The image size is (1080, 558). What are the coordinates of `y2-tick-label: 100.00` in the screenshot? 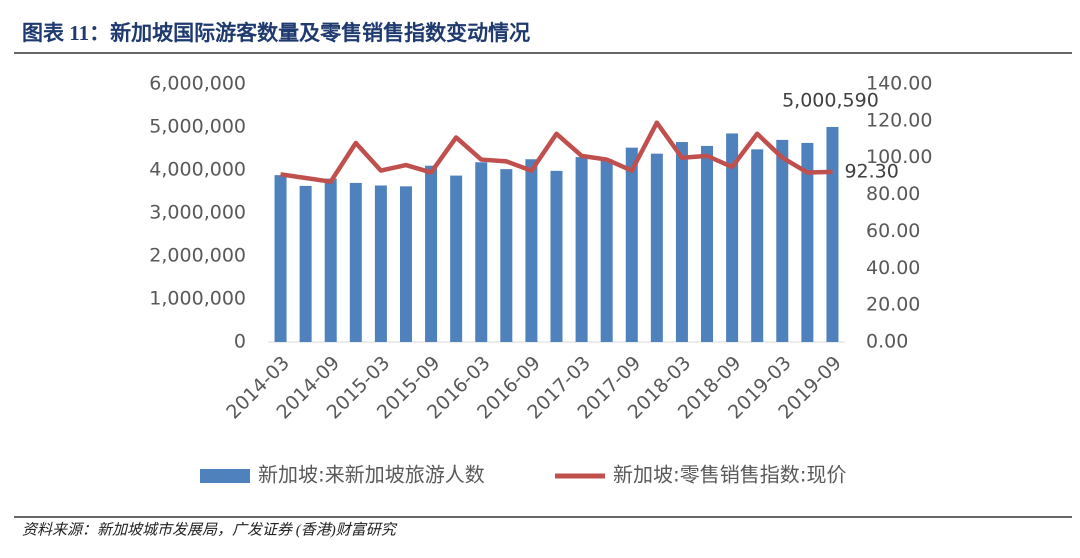 It's located at (899, 157).